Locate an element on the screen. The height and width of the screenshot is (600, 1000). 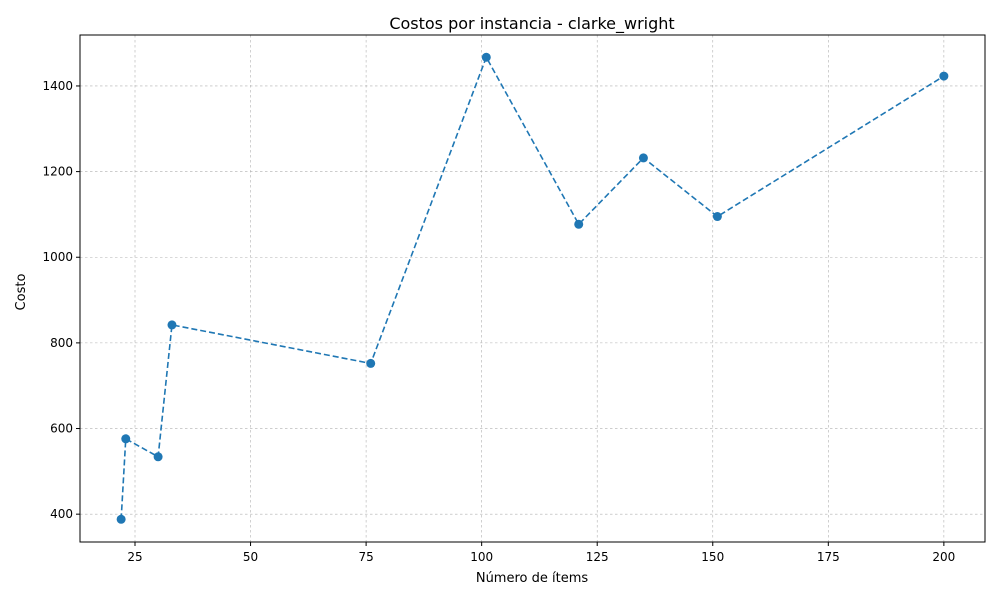
x-axis-label: Número de ítems is located at coordinates (532, 578).